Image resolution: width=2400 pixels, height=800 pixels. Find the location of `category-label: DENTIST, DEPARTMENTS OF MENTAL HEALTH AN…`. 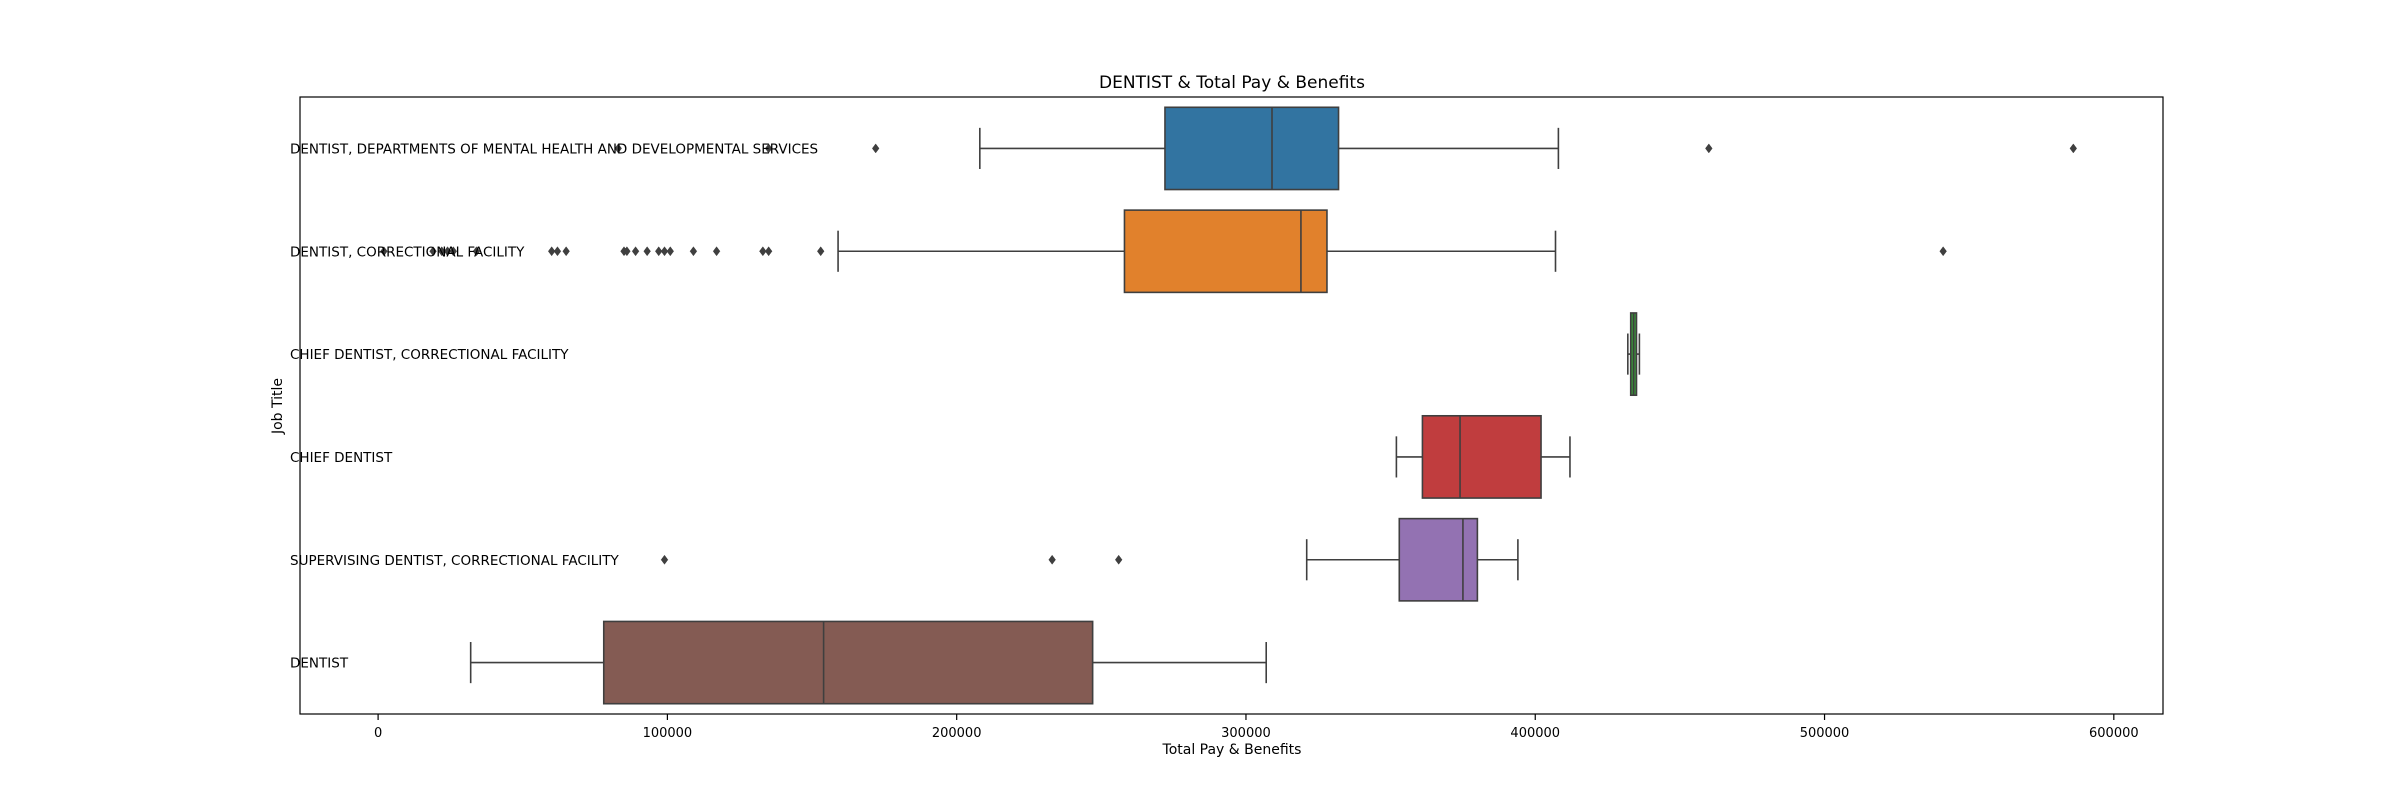

category-label: DENTIST, DEPARTMENTS OF MENTAL HEALTH AN… is located at coordinates (554, 149).